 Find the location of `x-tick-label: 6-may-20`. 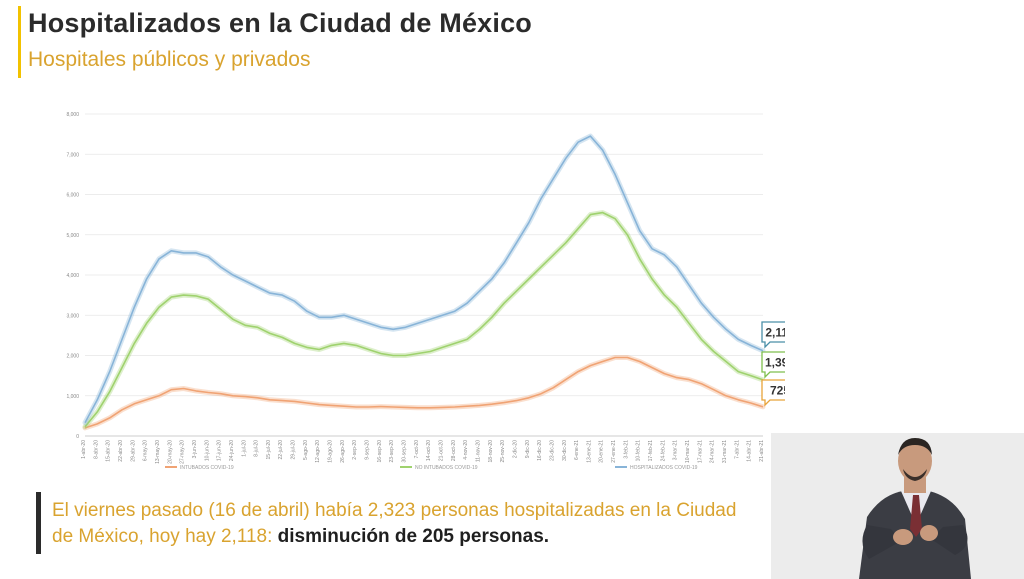

x-tick-label: 6-may-20 is located at coordinates (146, 450).